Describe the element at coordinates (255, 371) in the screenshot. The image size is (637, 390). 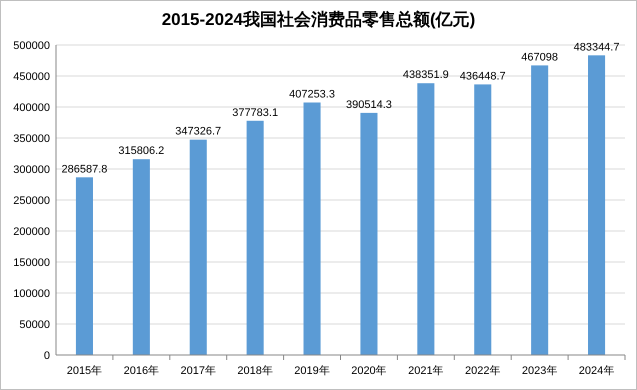
I see `x-tick-label: 2018年` at that location.